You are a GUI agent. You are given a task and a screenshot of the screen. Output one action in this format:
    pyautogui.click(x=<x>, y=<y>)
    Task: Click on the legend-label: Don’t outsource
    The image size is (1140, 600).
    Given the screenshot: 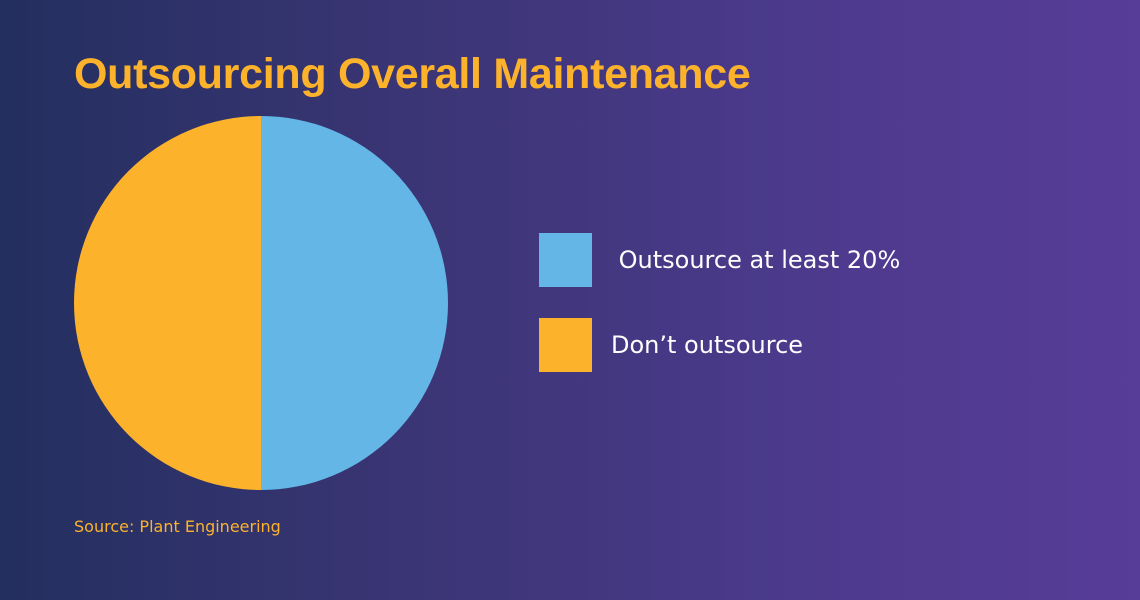 What is the action you would take?
    pyautogui.click(x=707, y=345)
    